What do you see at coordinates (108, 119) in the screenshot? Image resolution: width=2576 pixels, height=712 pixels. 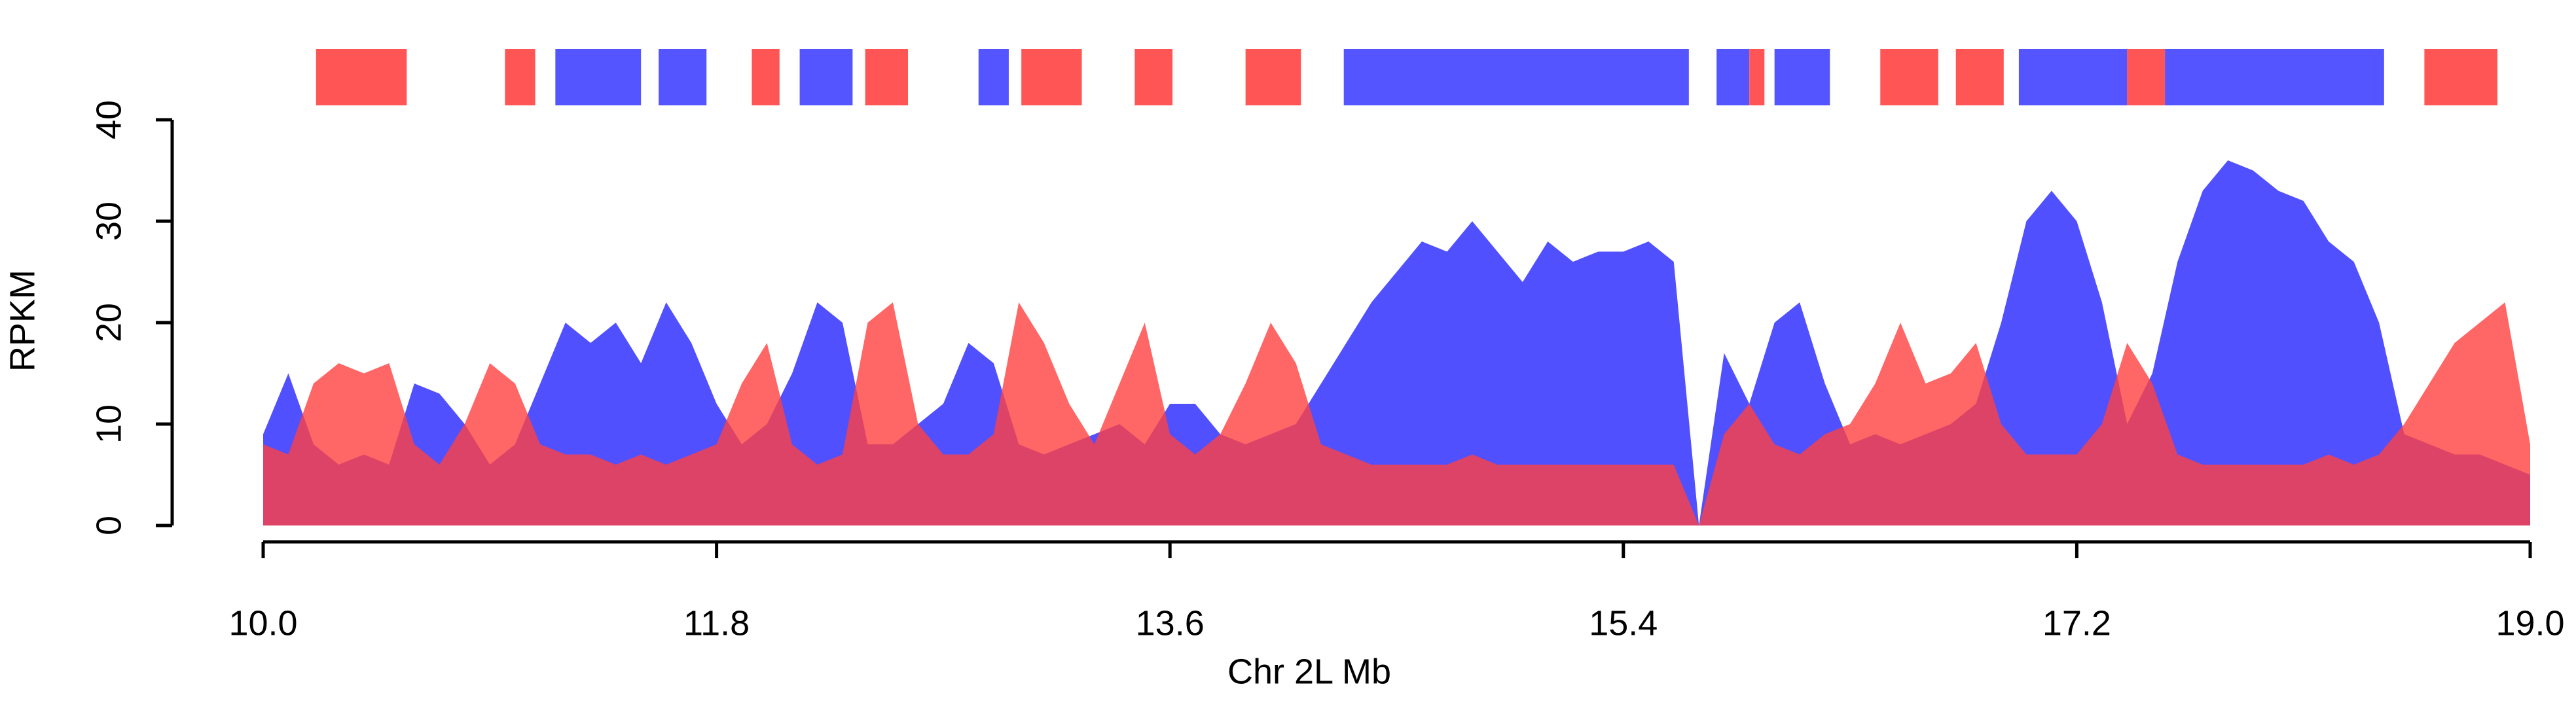 I see `y-tick-label: 40` at bounding box center [108, 119].